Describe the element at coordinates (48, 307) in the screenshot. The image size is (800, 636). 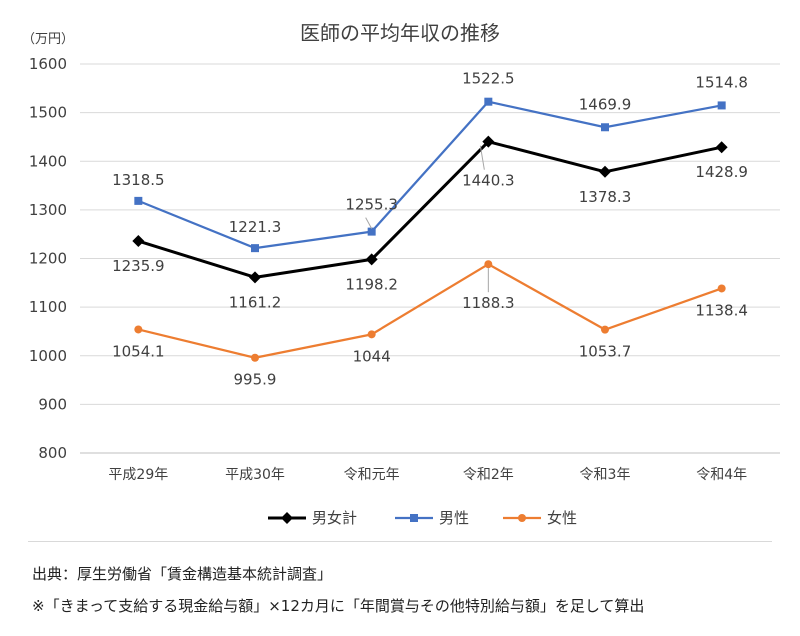
I see `y-tick-label: 1100` at that location.